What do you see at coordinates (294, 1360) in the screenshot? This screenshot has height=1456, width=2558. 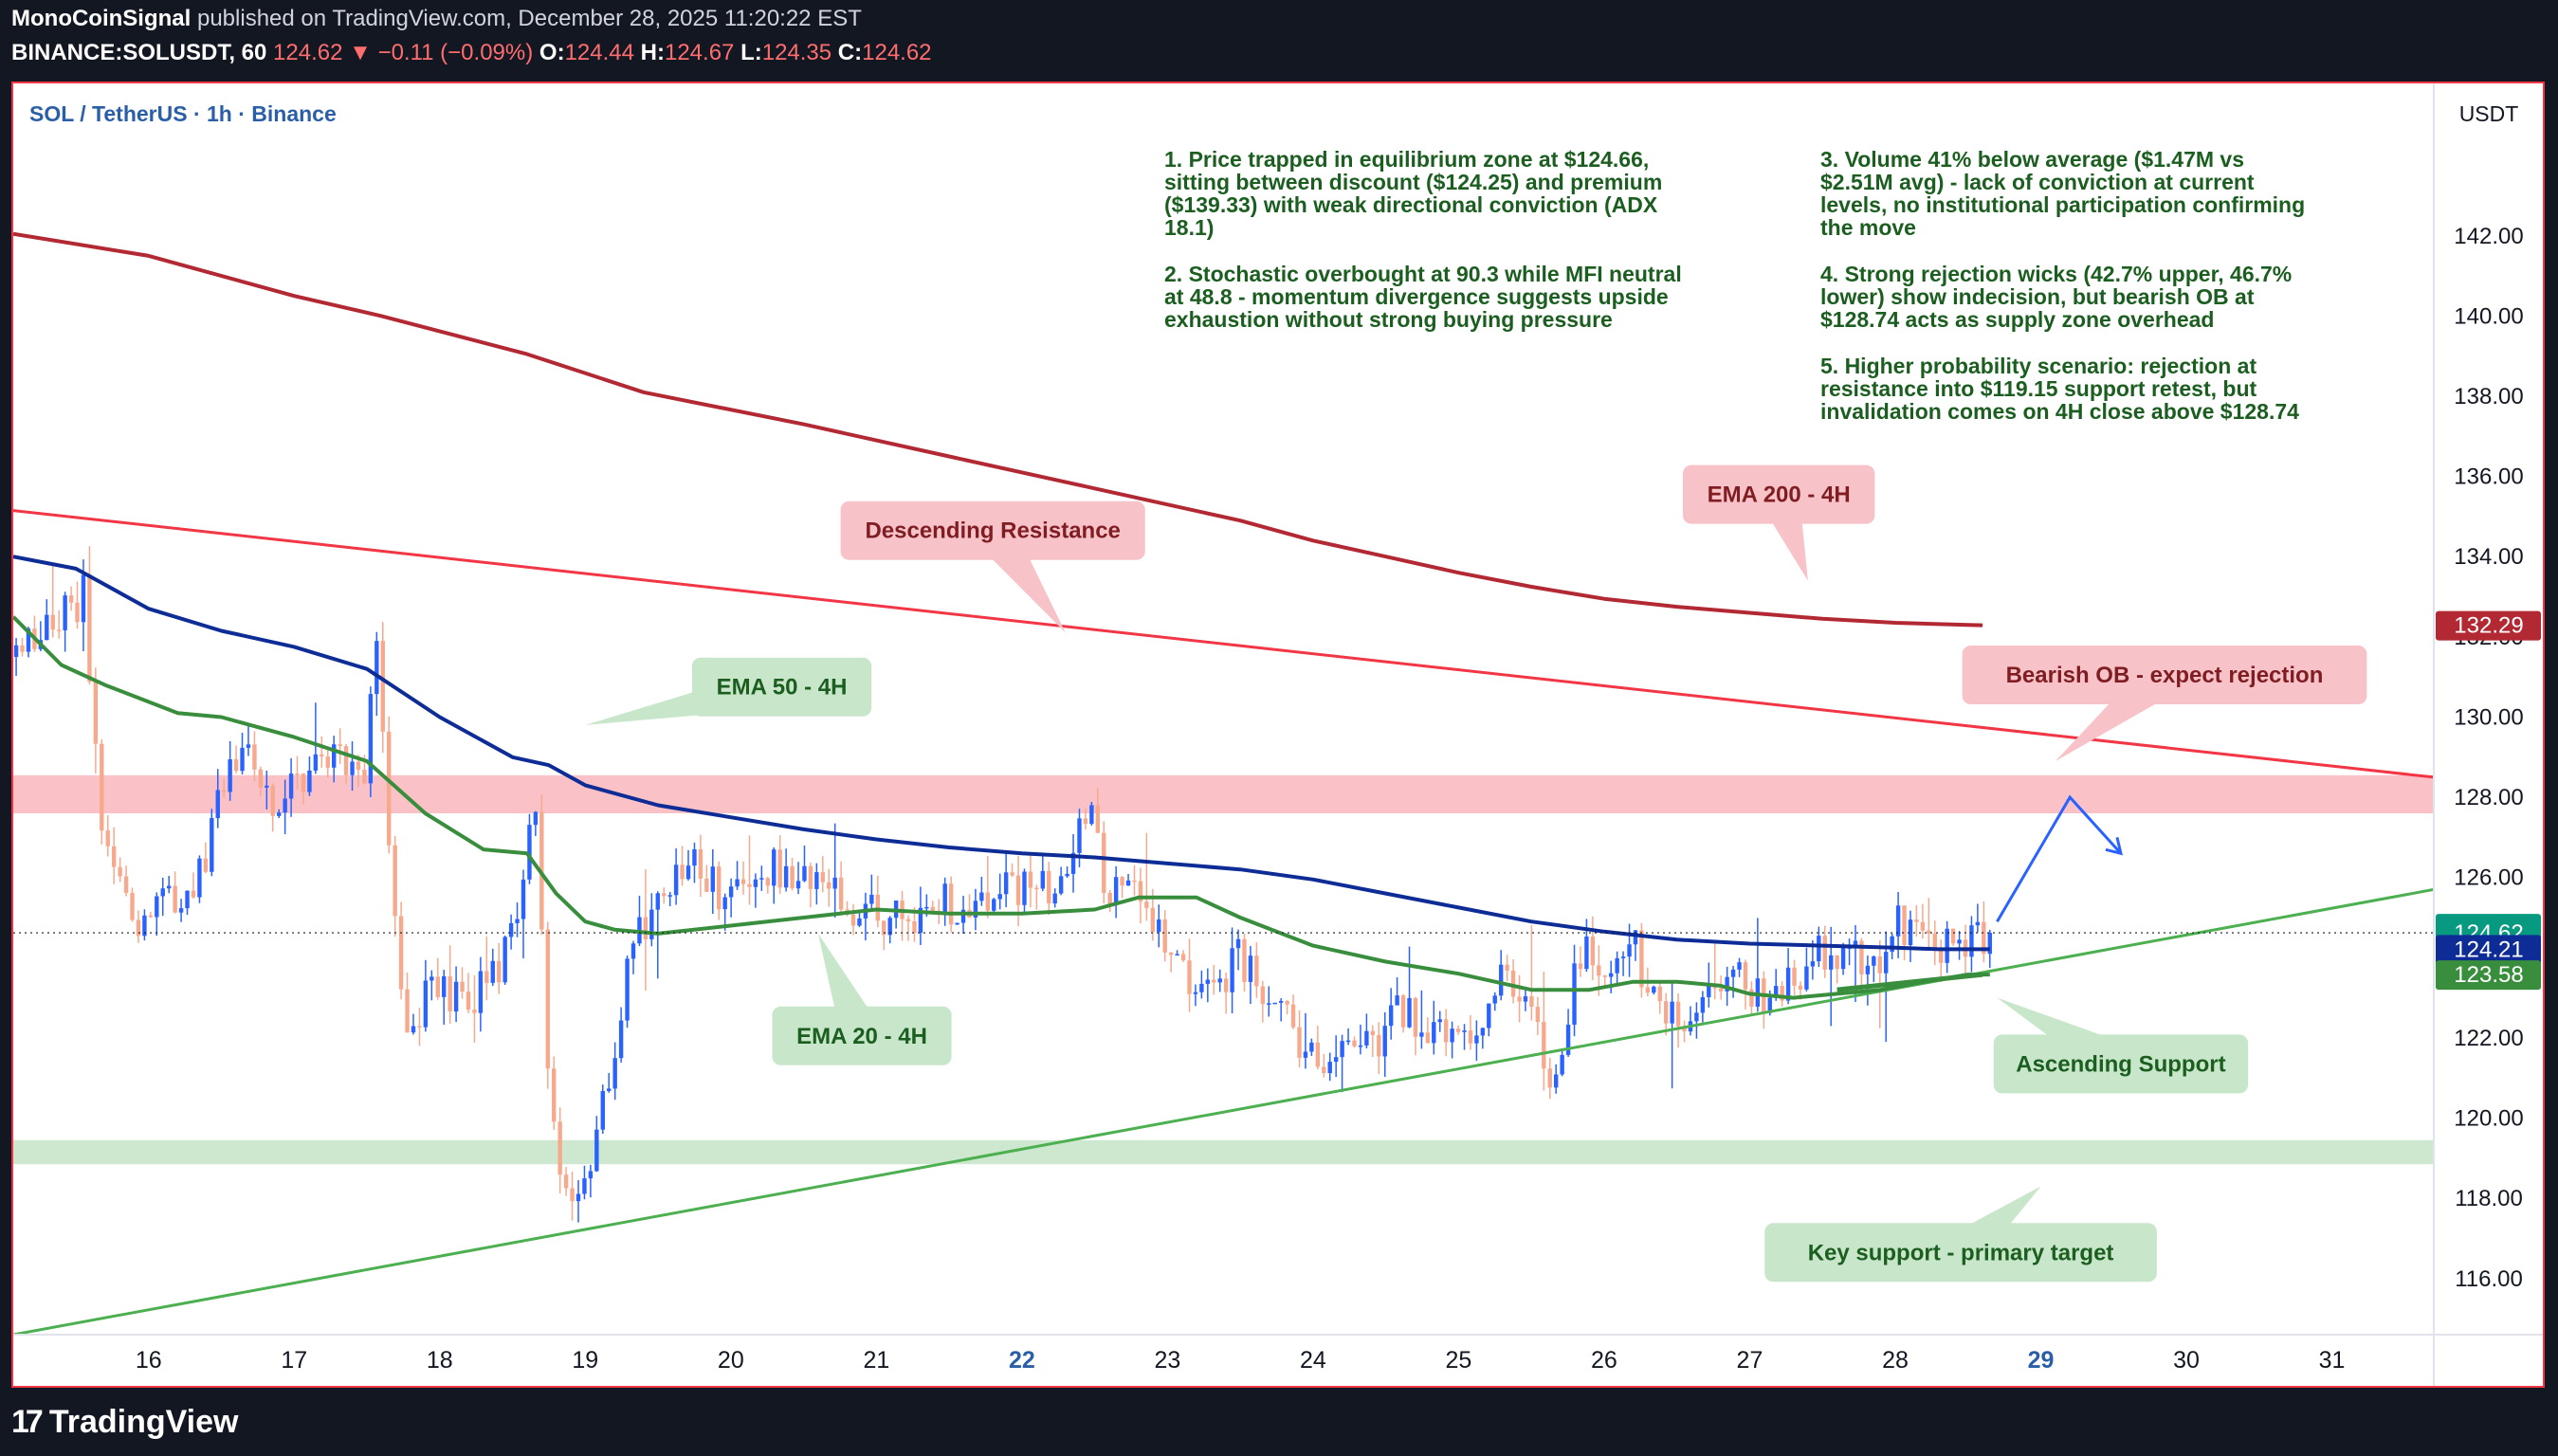 I see `x-tick-label: 17` at bounding box center [294, 1360].